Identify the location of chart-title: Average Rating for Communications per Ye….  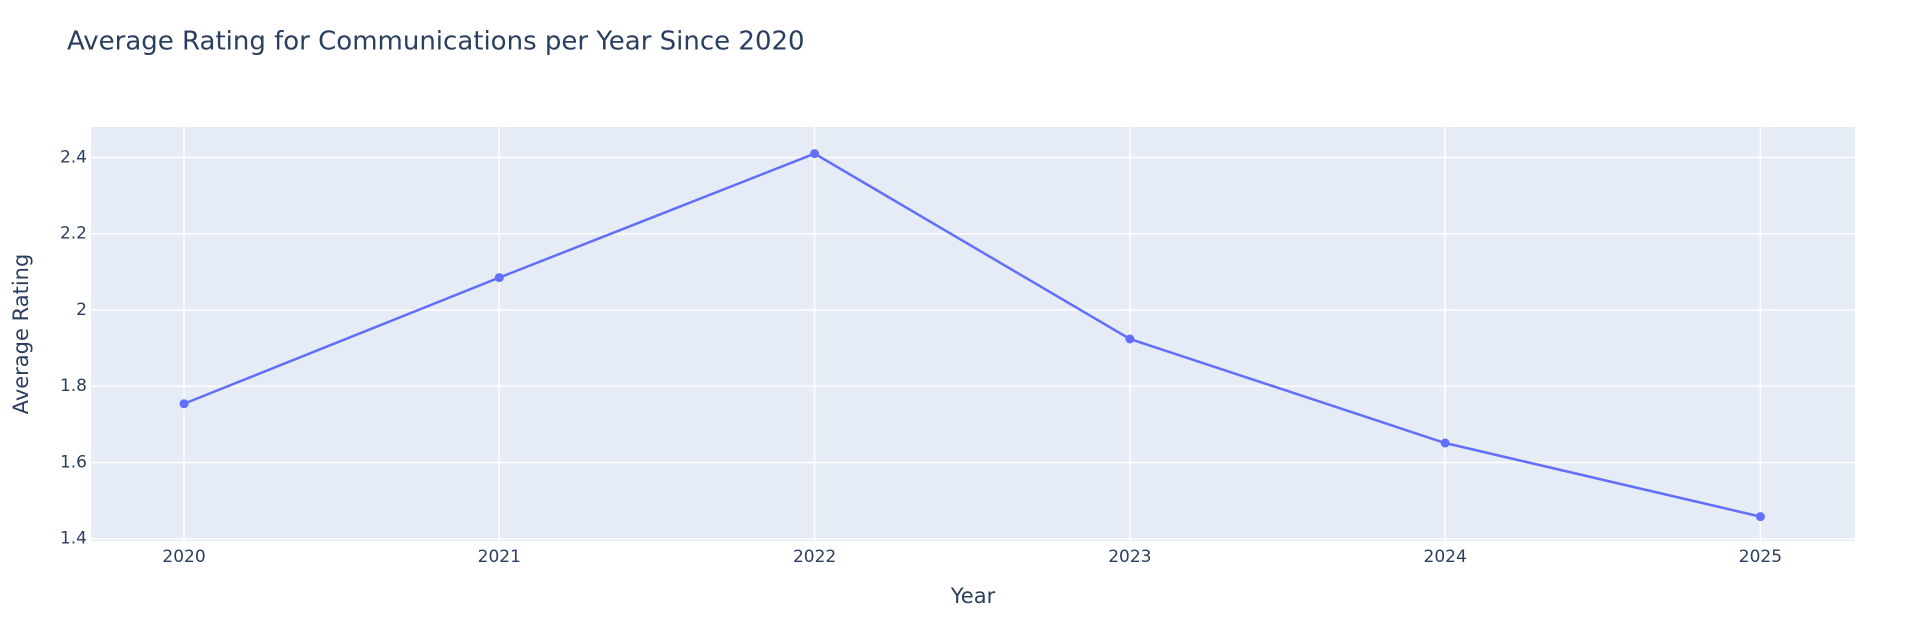
(436, 42).